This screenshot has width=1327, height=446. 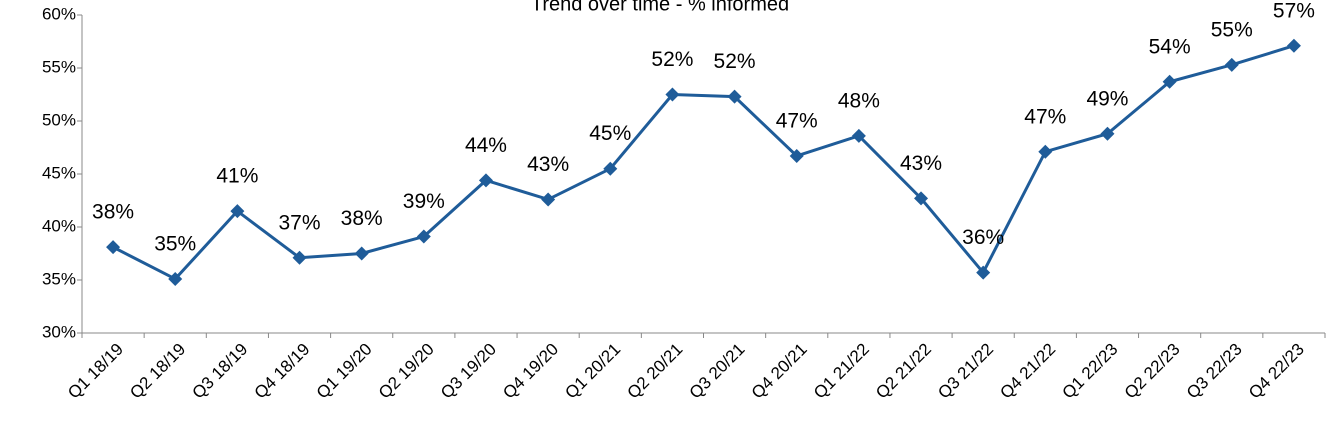 I want to click on x-tick-label: Q2 19/20, so click(x=406, y=371).